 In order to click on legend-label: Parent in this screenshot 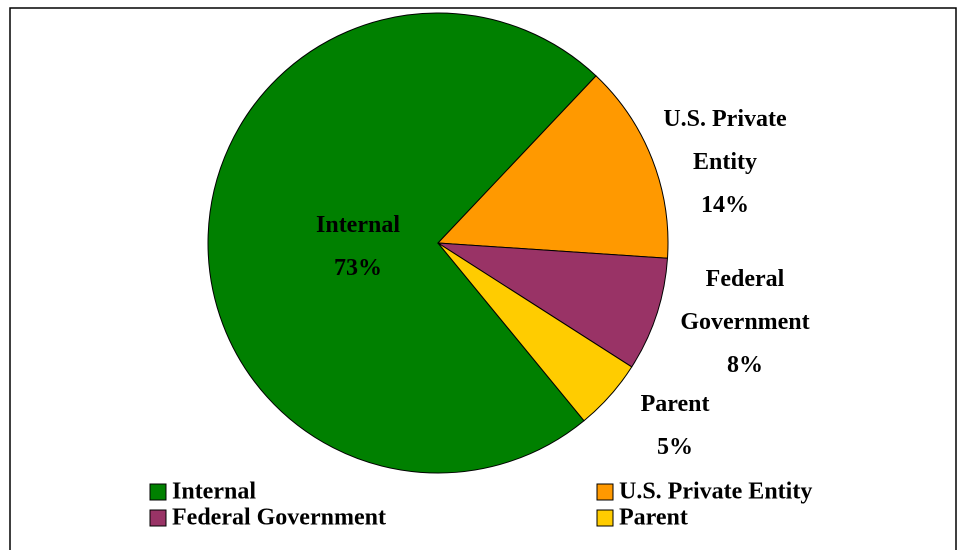, I will do `click(653, 518)`.